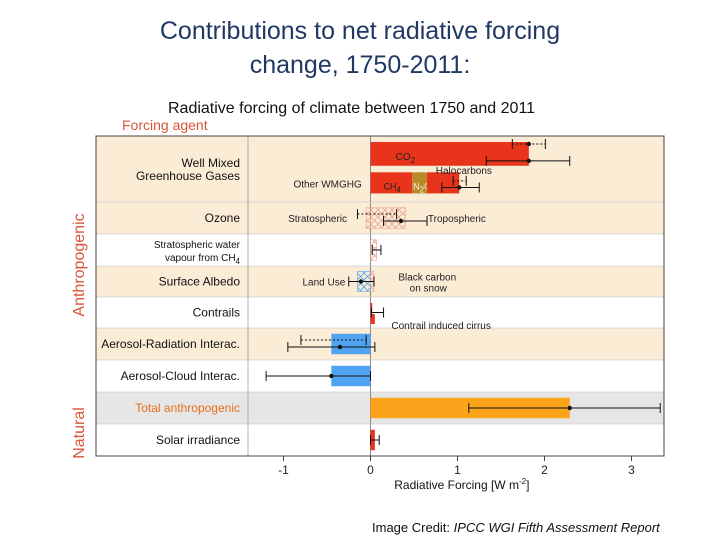  I want to click on row-label-line2: vapour from CH4, so click(203, 259).